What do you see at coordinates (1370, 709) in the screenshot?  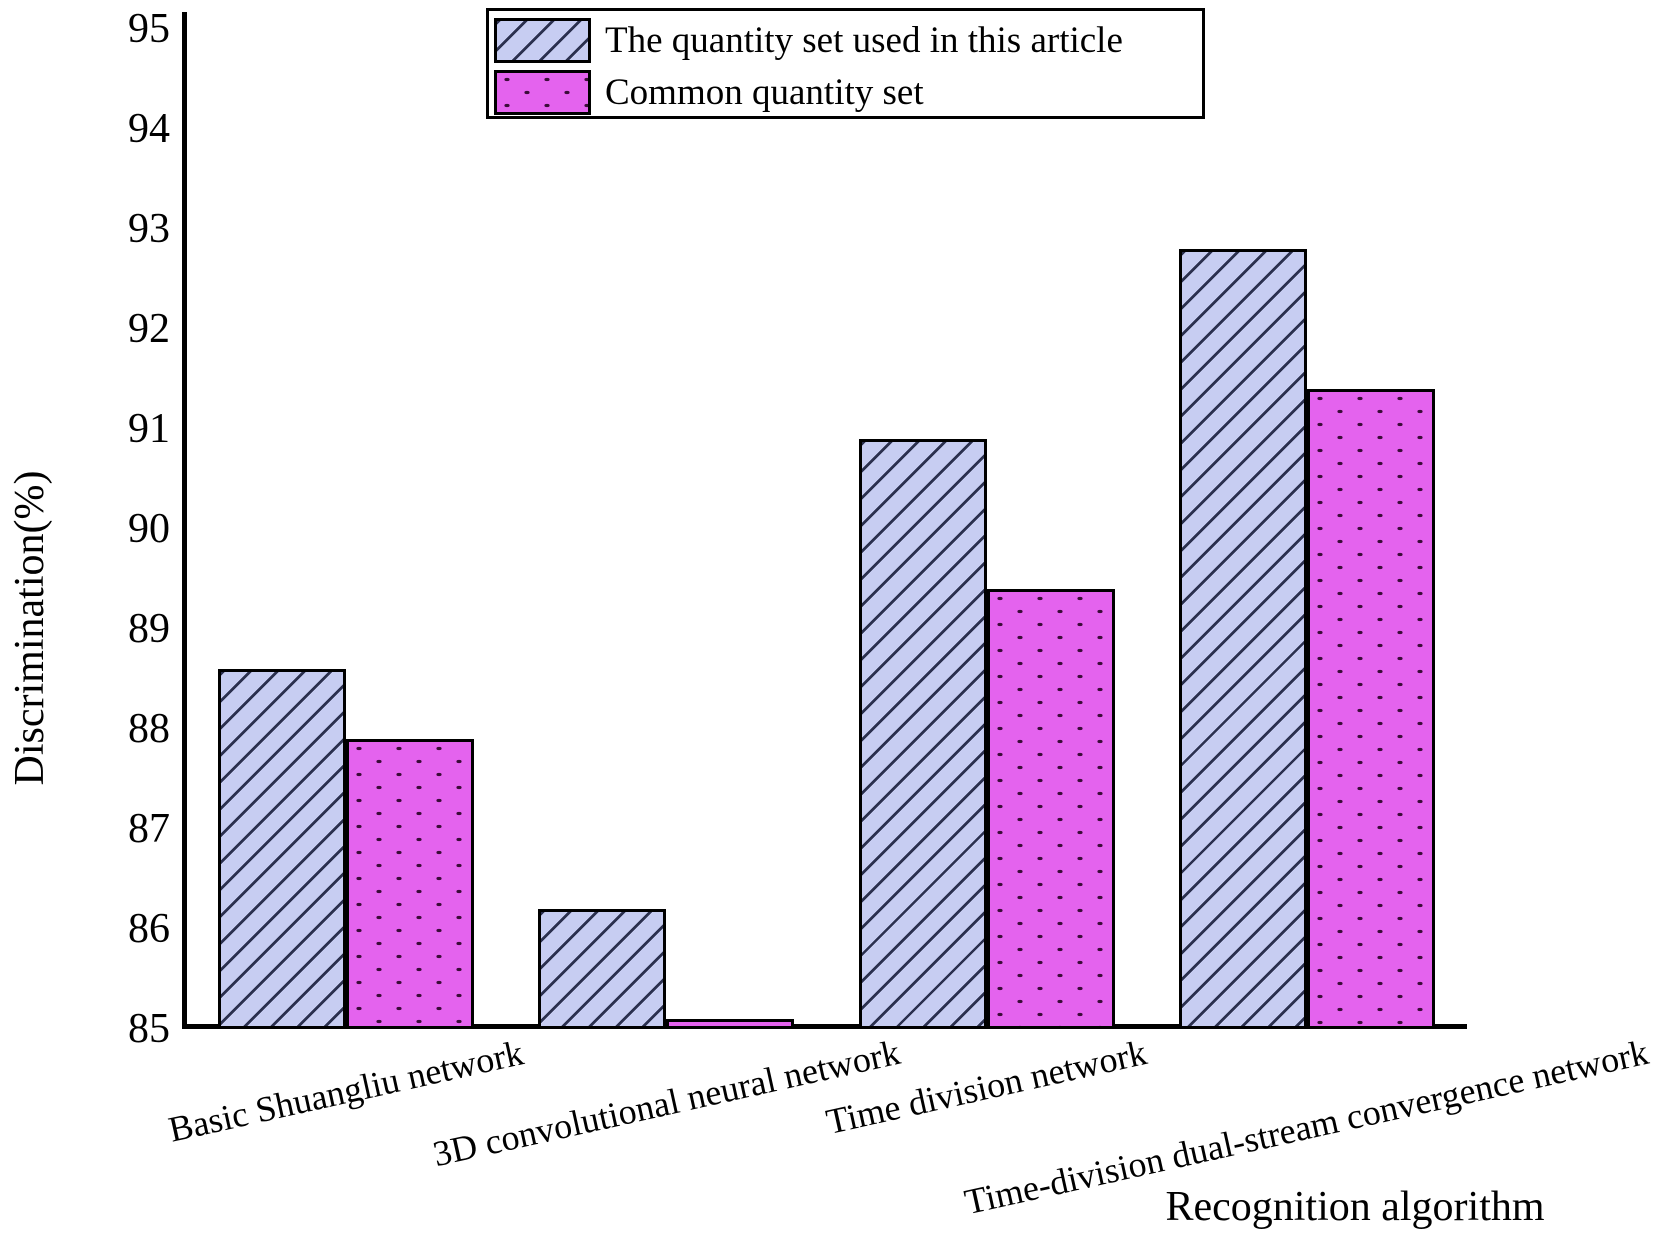 I see `bar-s2-c4` at bounding box center [1370, 709].